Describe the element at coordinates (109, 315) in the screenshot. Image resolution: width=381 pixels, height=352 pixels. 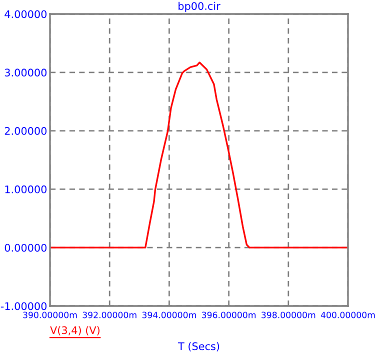
I see `x-tick-label: 392.00000m` at that location.